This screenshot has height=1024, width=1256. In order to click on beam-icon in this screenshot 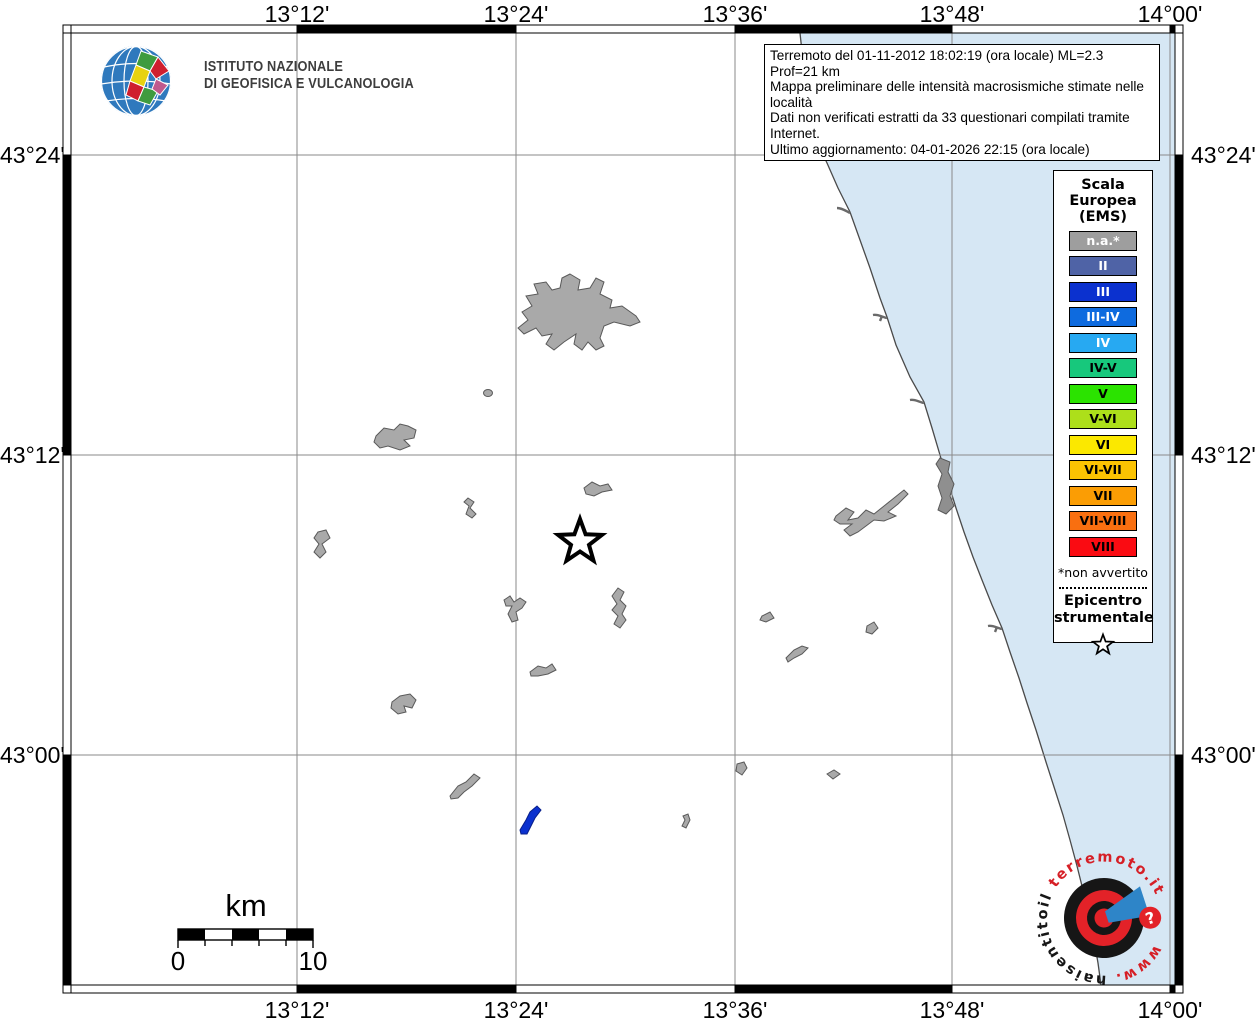, I will do `click(1127, 904)`.